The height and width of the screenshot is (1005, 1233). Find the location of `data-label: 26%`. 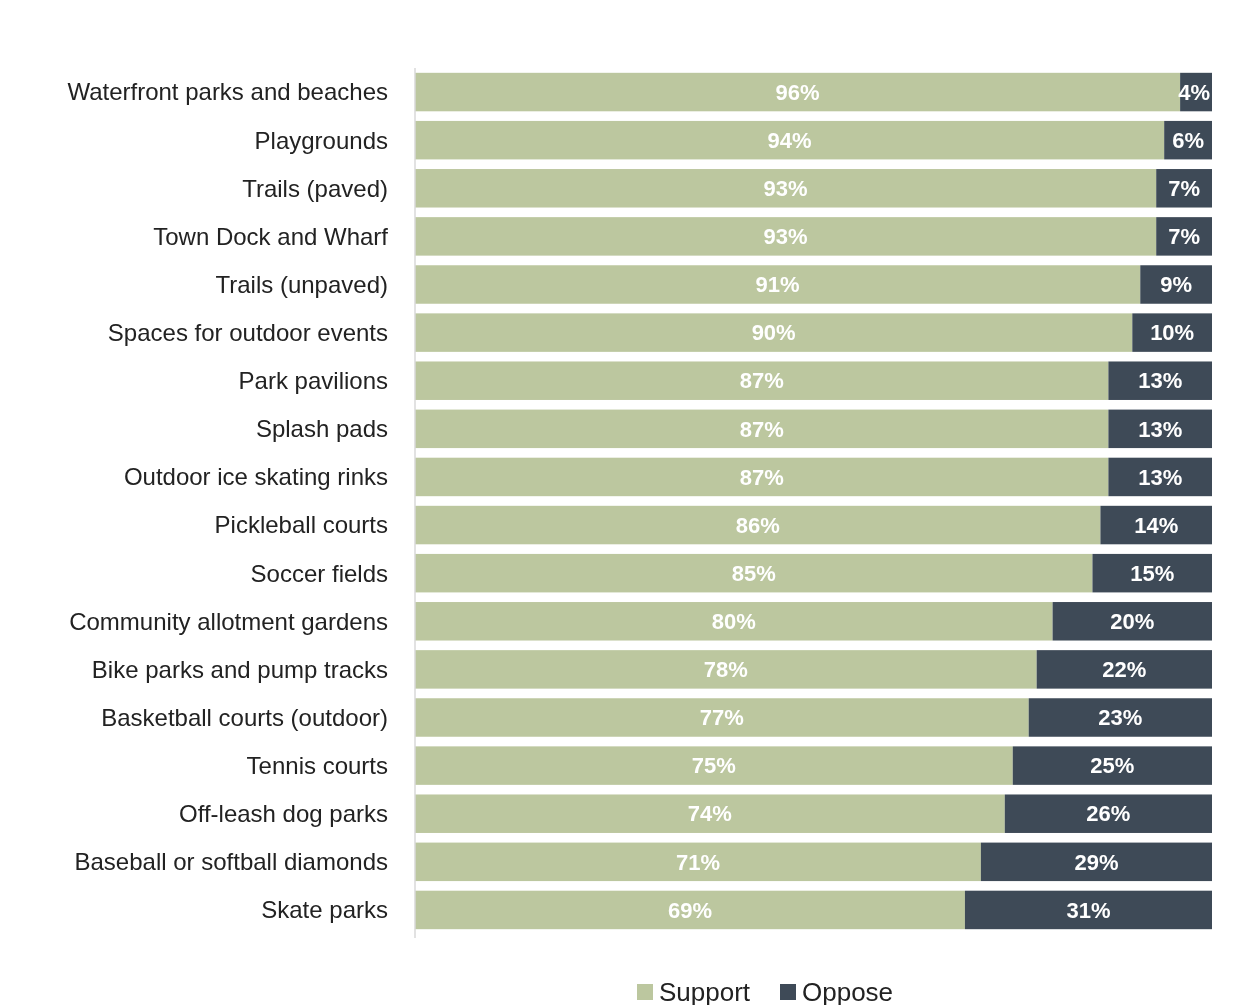

data-label: 26% is located at coordinates (1108, 814).